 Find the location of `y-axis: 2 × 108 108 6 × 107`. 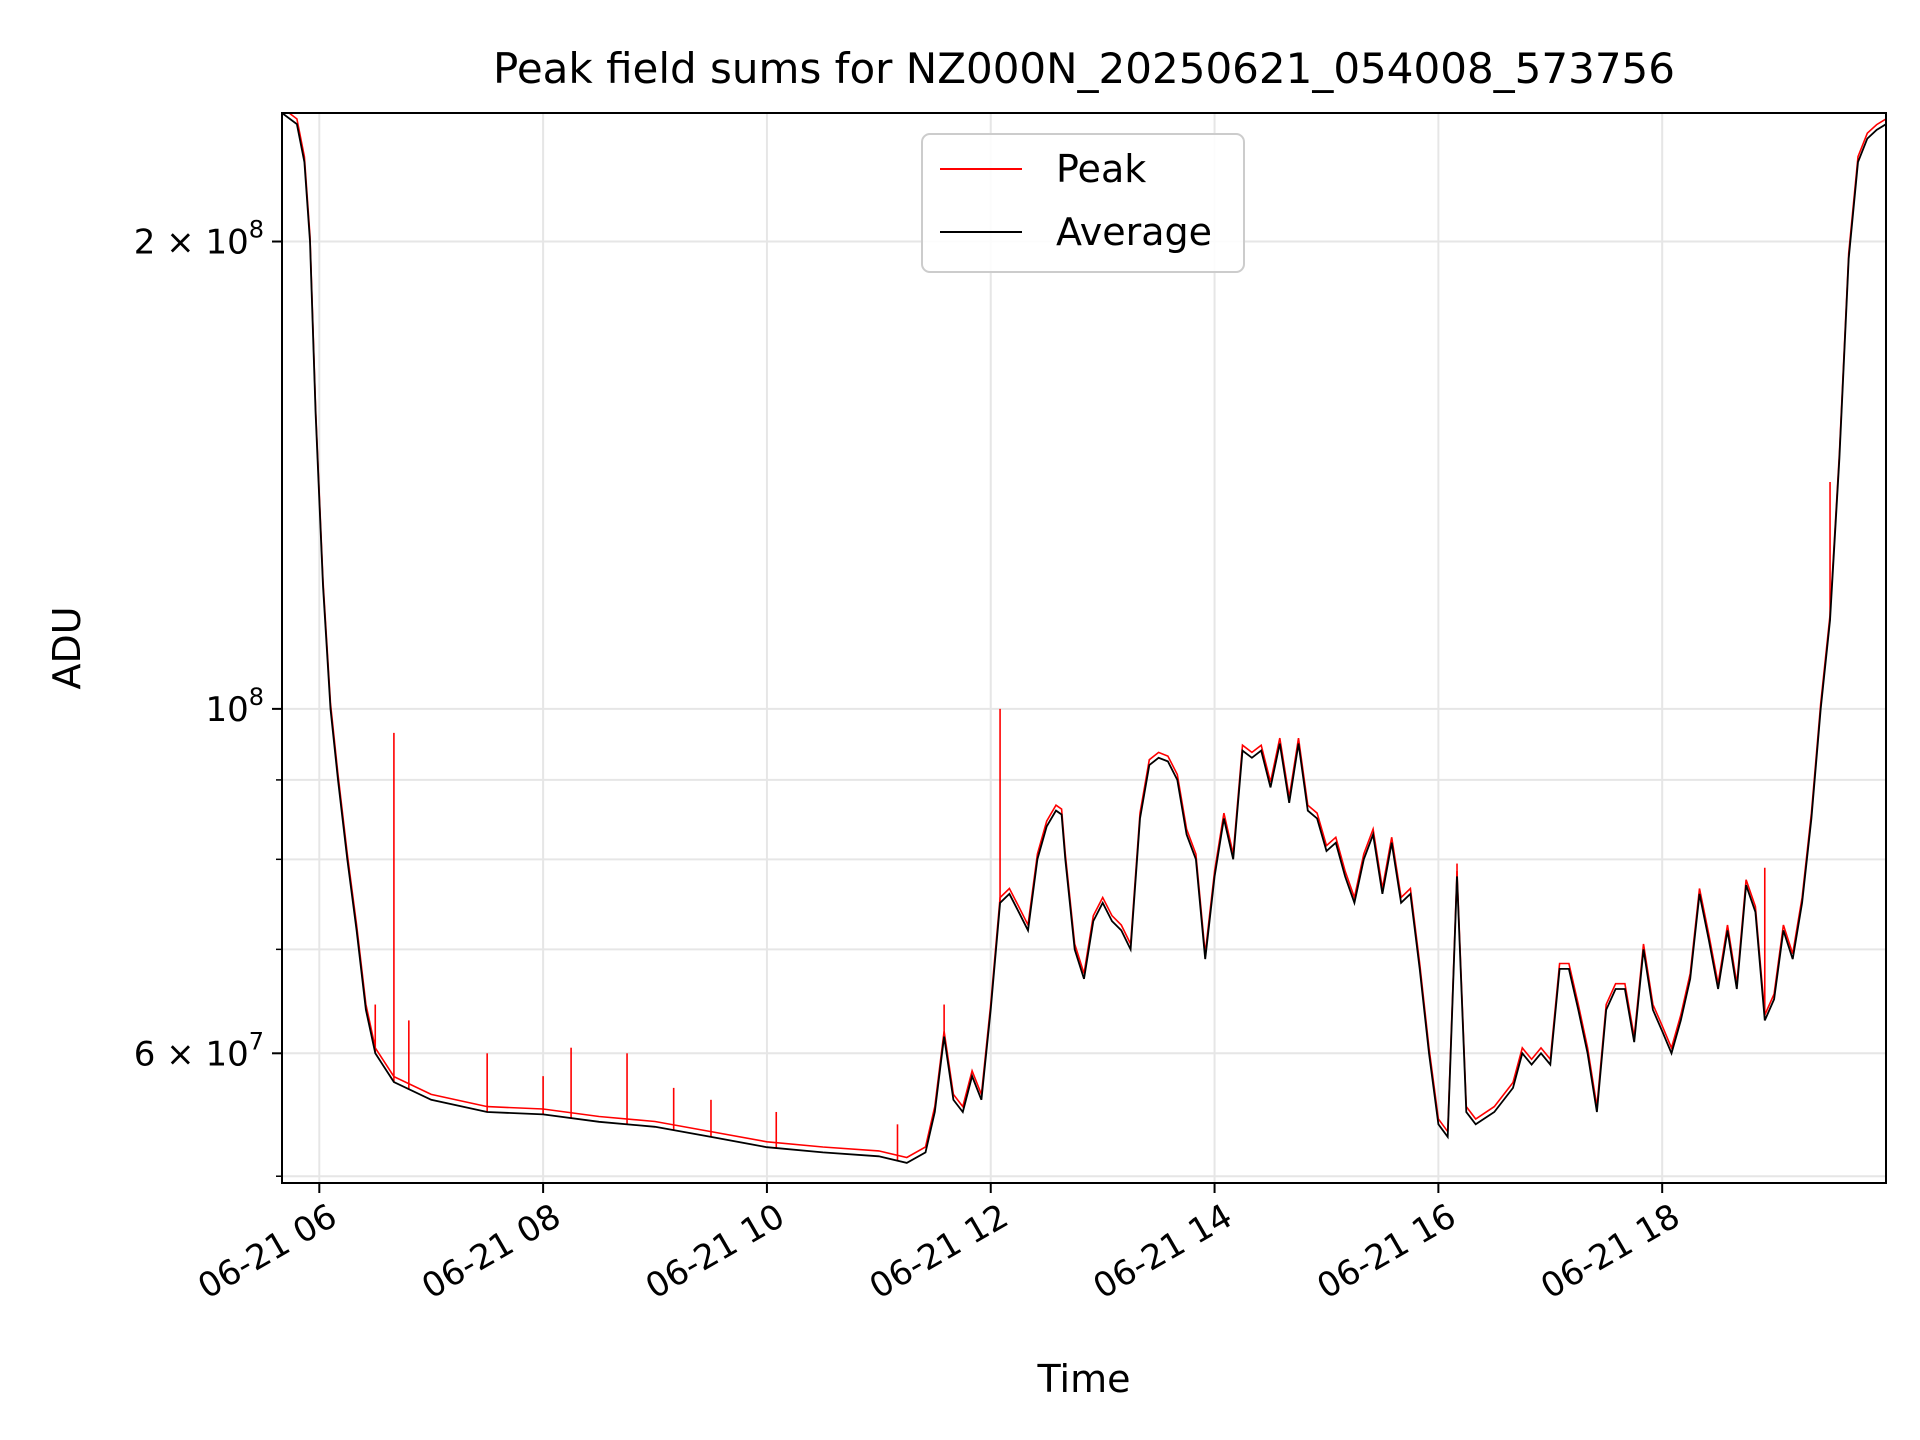

y-axis: 2 × 108 108 6 × 107 is located at coordinates (208, 696).